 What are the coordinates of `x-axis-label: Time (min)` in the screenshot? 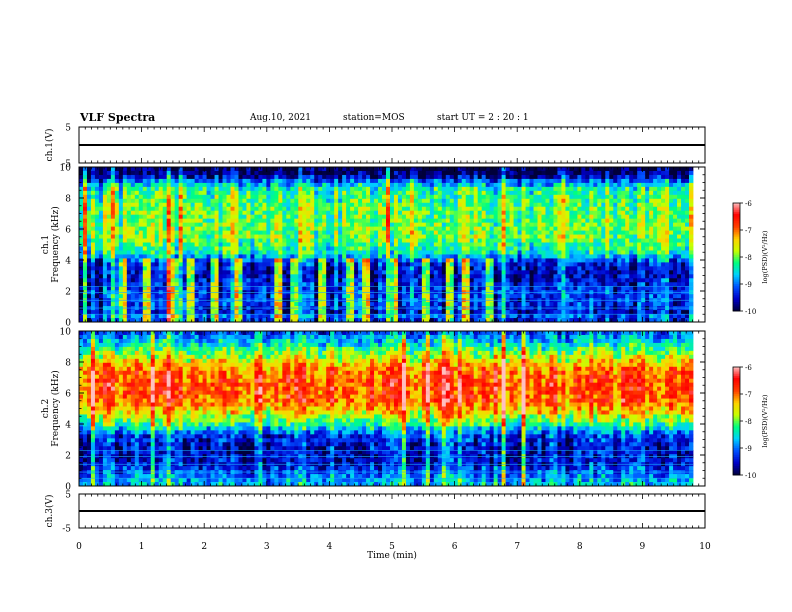 It's located at (392, 555).